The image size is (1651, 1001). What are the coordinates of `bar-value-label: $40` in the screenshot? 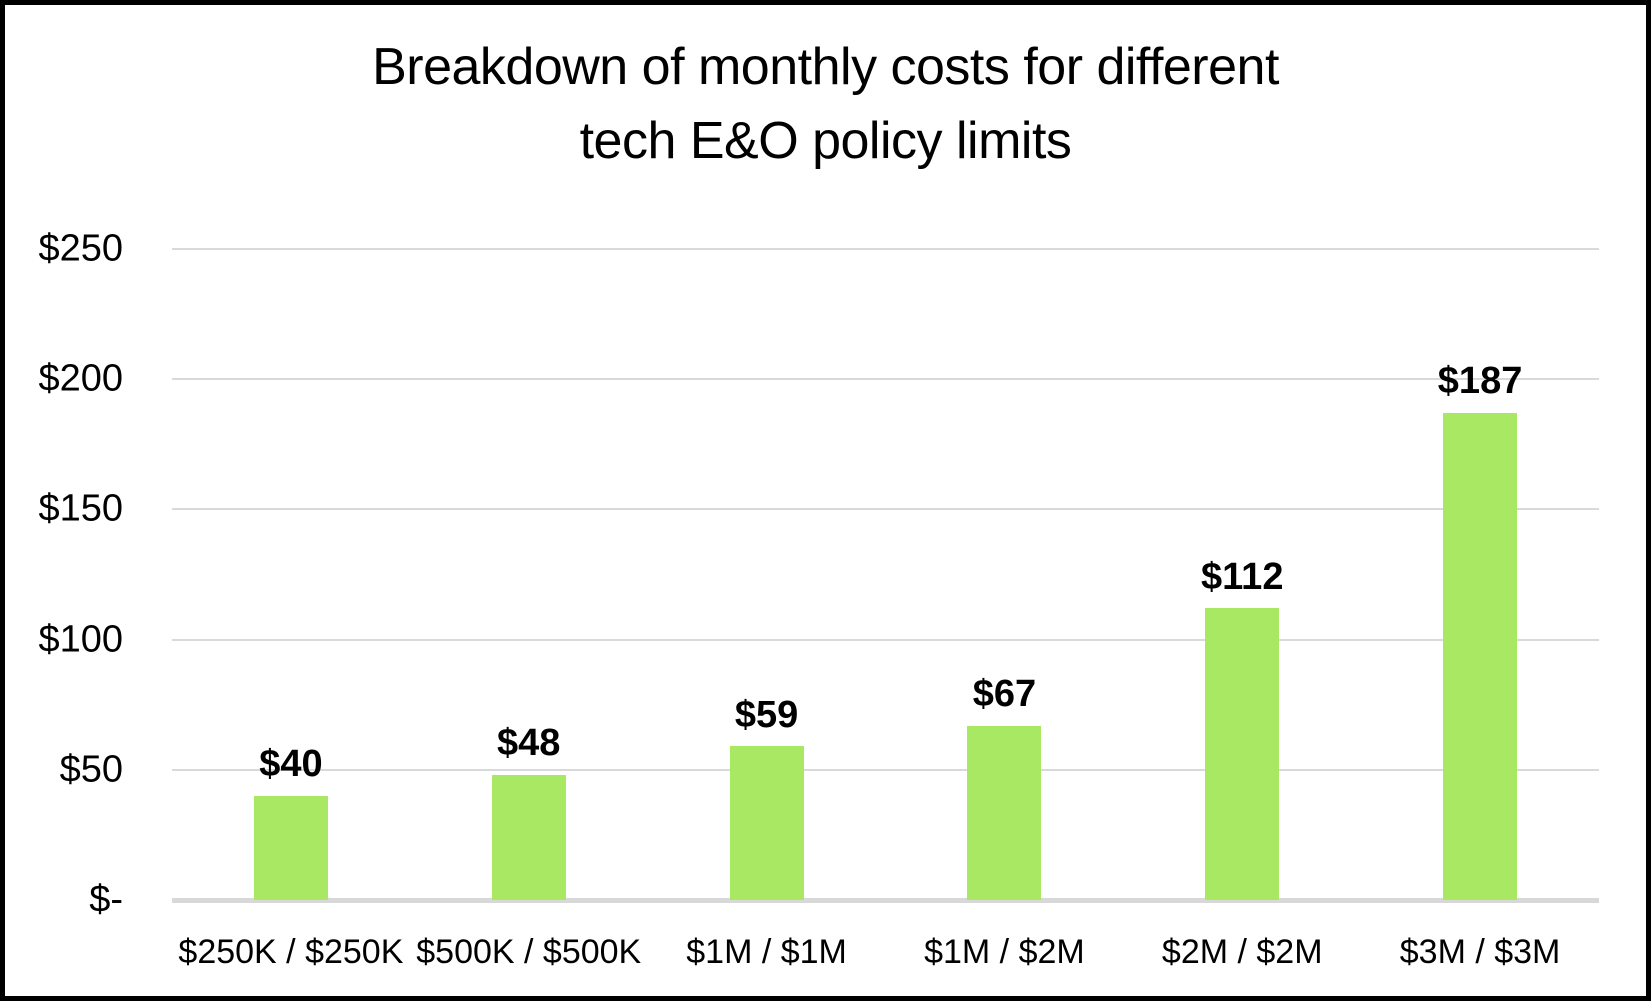 It's located at (291, 764).